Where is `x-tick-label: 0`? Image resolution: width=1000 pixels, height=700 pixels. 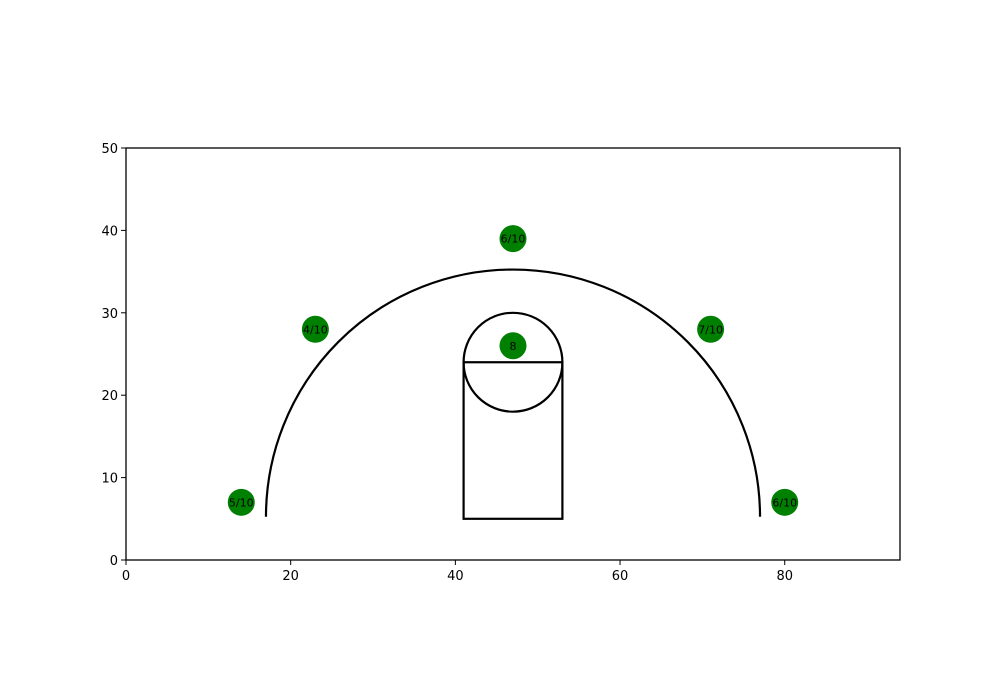
x-tick-label: 0 is located at coordinates (126, 576).